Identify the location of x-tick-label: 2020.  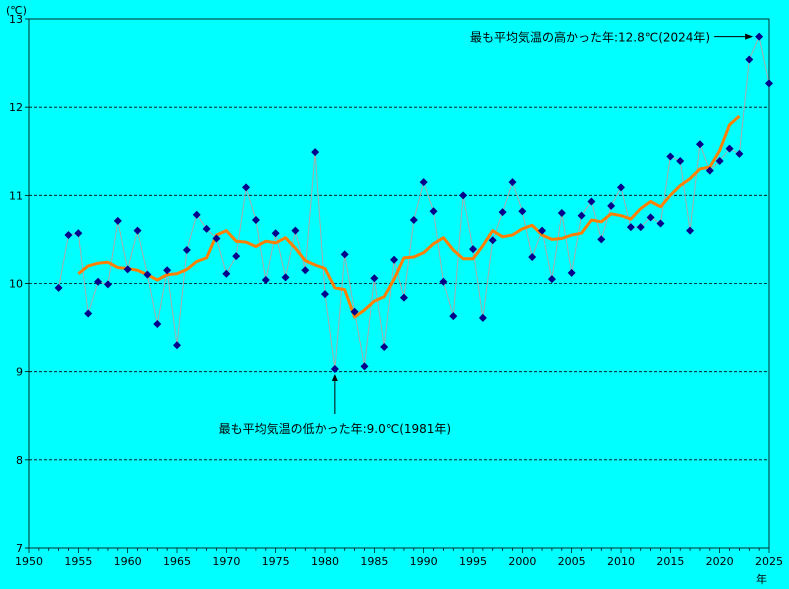
(720, 561).